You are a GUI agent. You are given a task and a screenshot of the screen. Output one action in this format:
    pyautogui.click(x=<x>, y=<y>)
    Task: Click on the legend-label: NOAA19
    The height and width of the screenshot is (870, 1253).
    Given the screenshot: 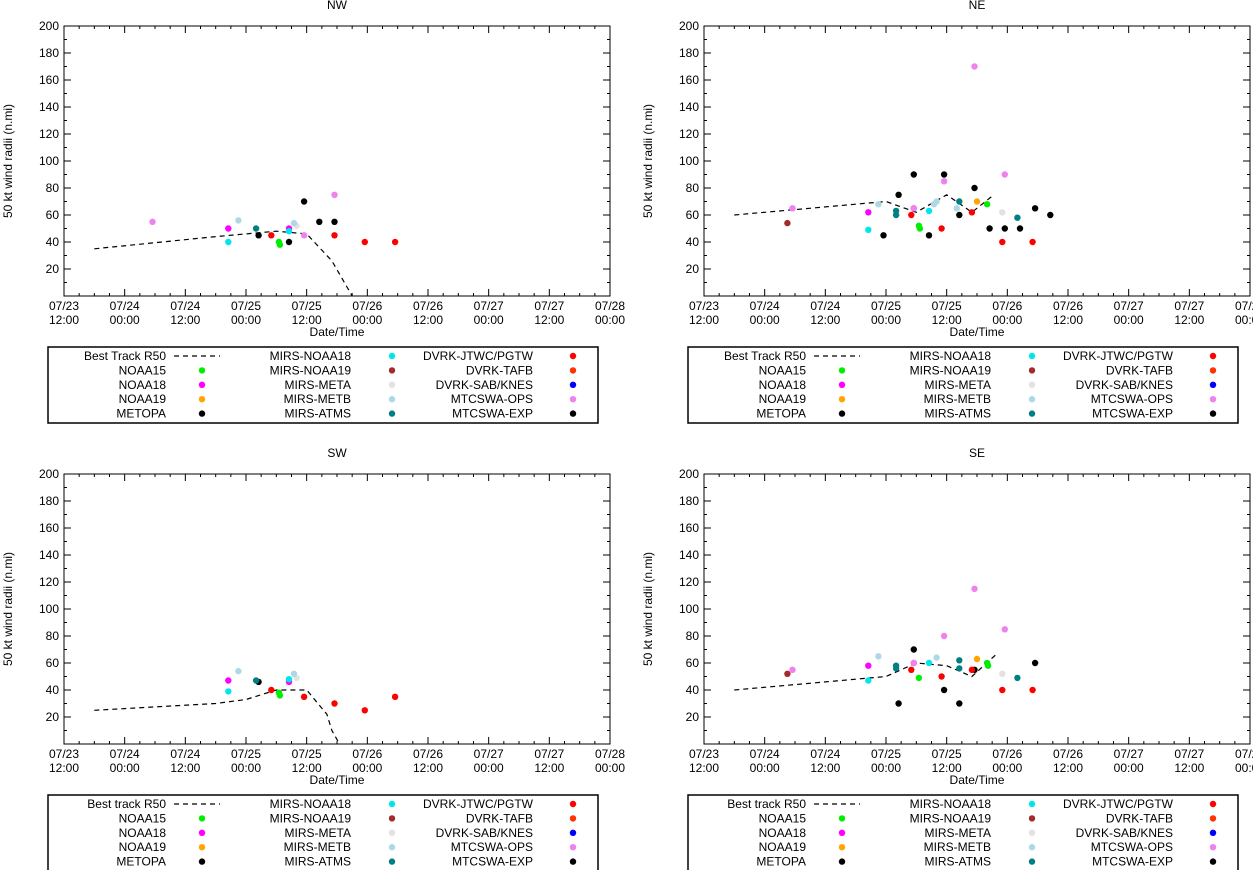 What is the action you would take?
    pyautogui.click(x=783, y=399)
    